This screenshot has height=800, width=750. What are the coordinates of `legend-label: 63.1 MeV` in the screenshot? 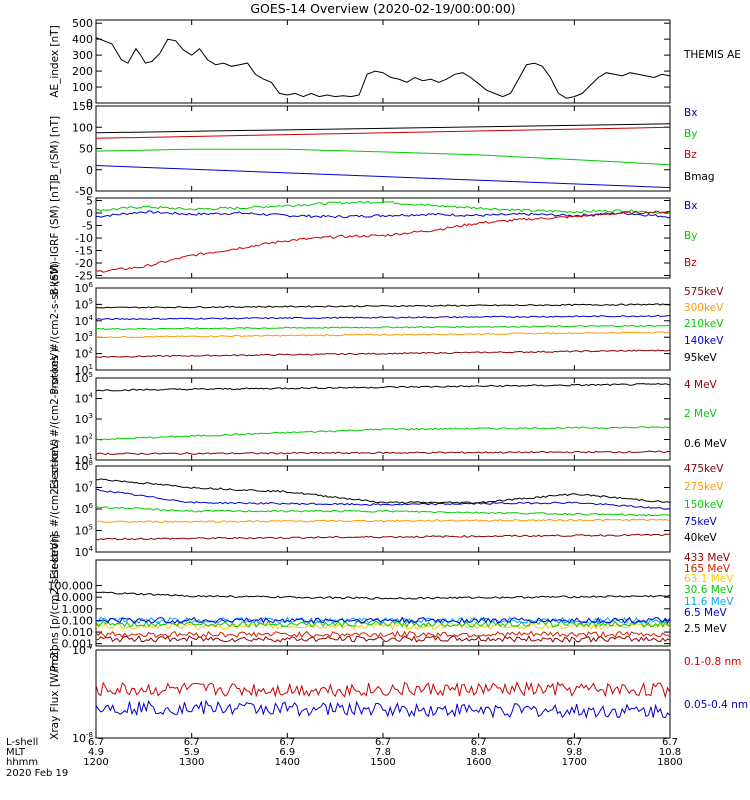 It's located at (709, 579).